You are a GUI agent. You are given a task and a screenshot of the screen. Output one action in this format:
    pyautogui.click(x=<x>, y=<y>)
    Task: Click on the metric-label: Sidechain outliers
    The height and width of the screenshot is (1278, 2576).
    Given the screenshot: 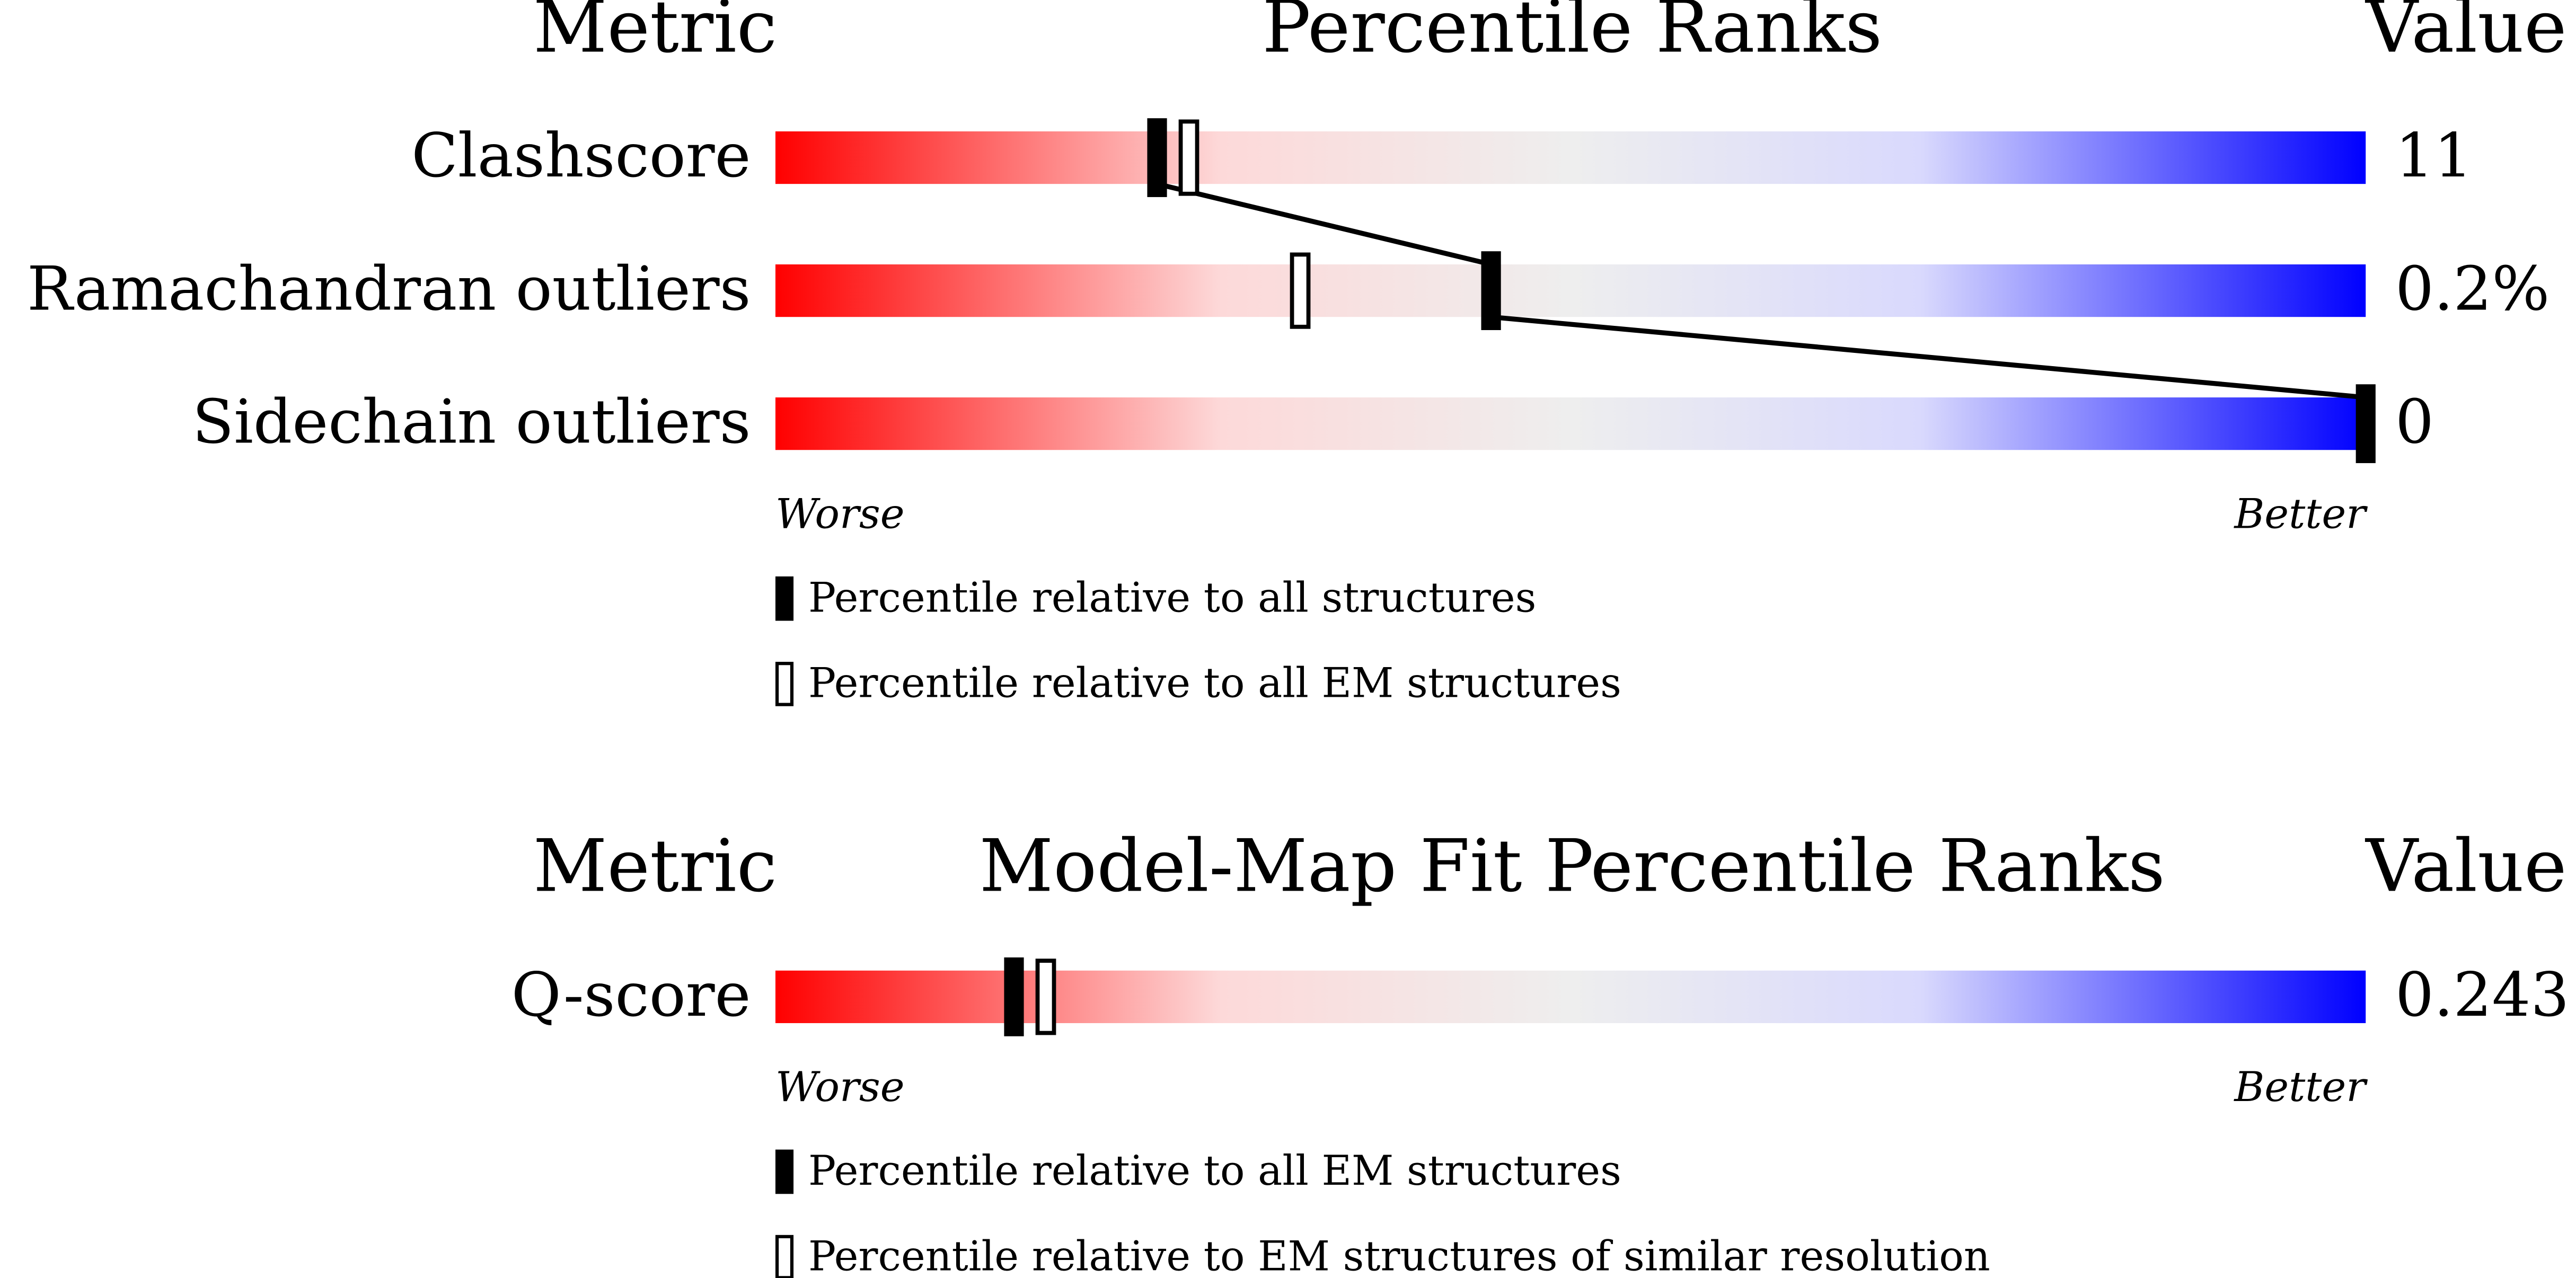 What is the action you would take?
    pyautogui.click(x=471, y=422)
    